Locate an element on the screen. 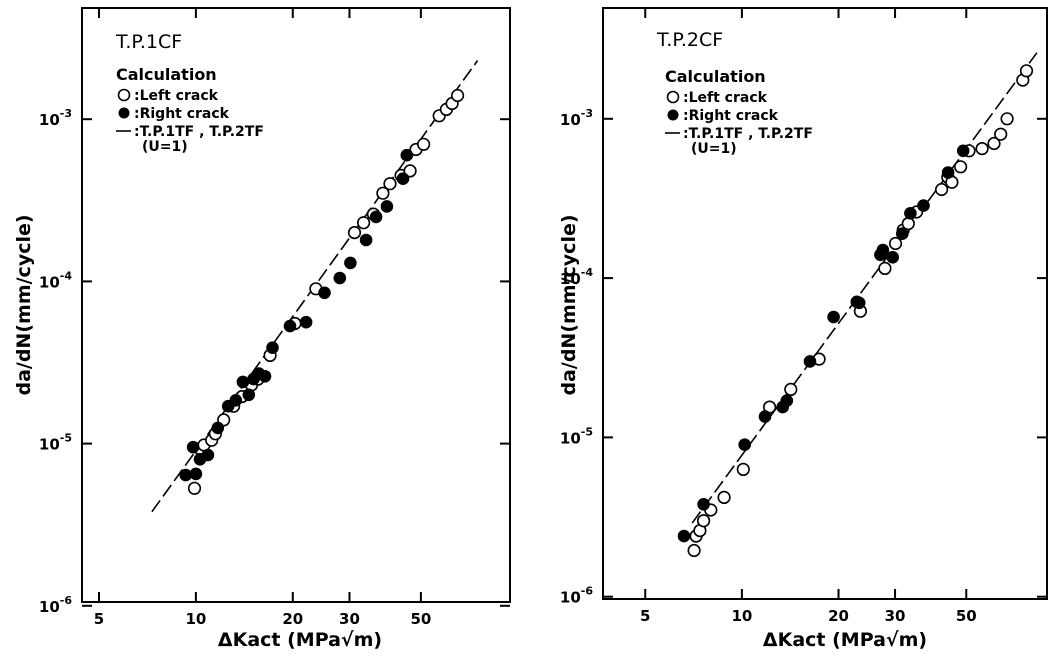 The width and height of the screenshot is (1052, 656). series-right-crack is located at coordinates (296, 315).